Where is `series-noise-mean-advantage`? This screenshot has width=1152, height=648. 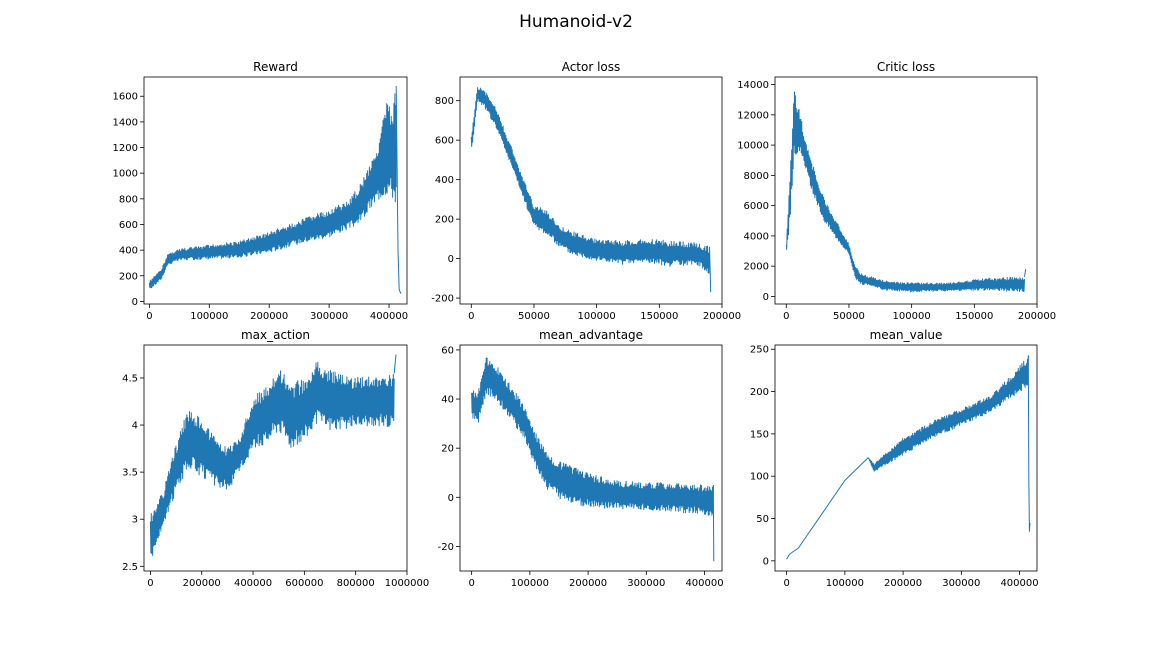
series-noise-mean-advantage is located at coordinates (592, 436).